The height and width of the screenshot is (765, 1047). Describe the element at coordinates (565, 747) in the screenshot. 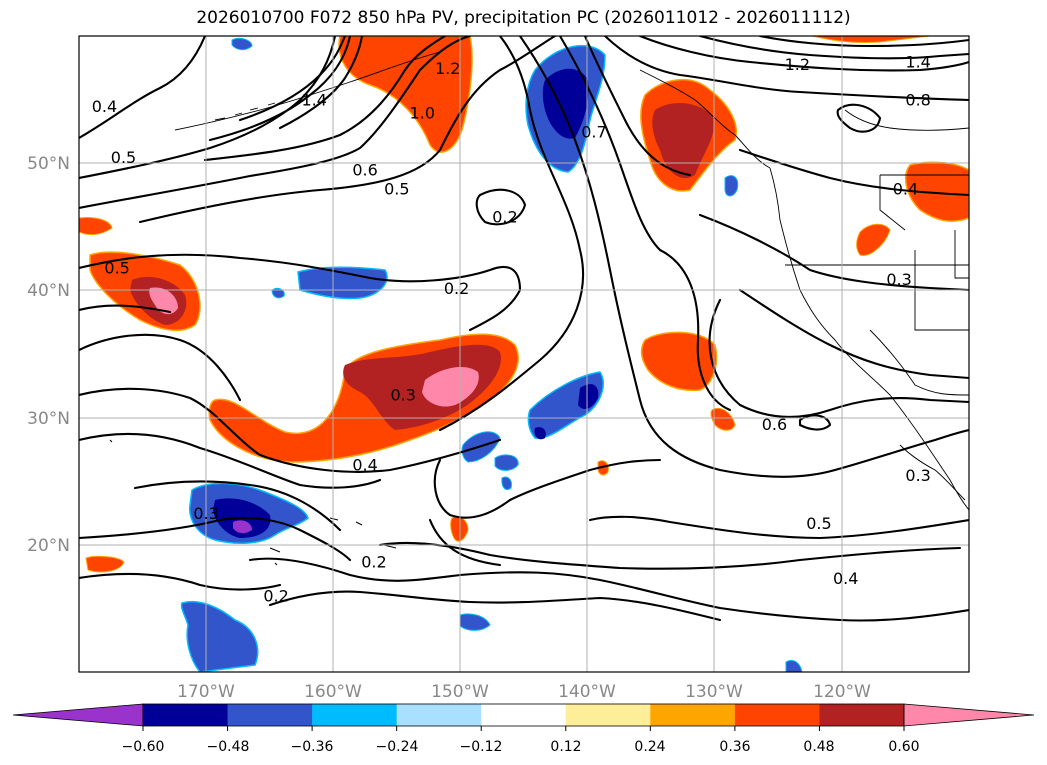

I see `colorbar-label-5: 0.12` at that location.